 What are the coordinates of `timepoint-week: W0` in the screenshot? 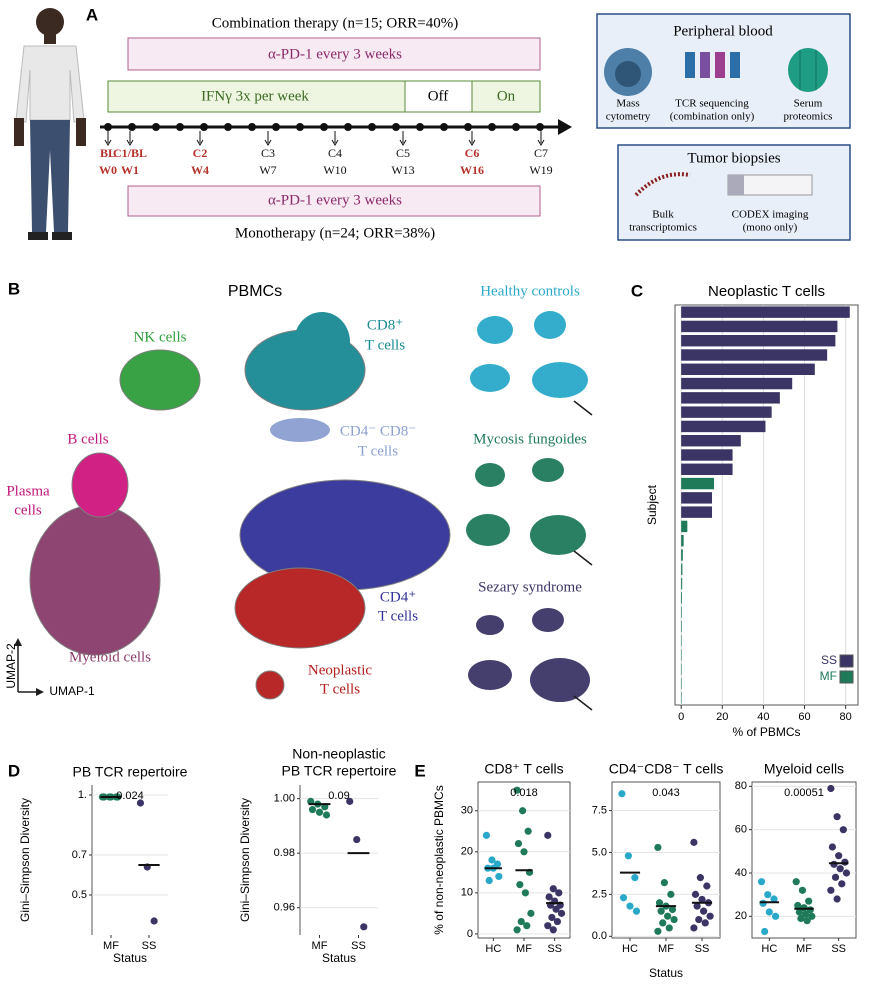 It's located at (108, 170).